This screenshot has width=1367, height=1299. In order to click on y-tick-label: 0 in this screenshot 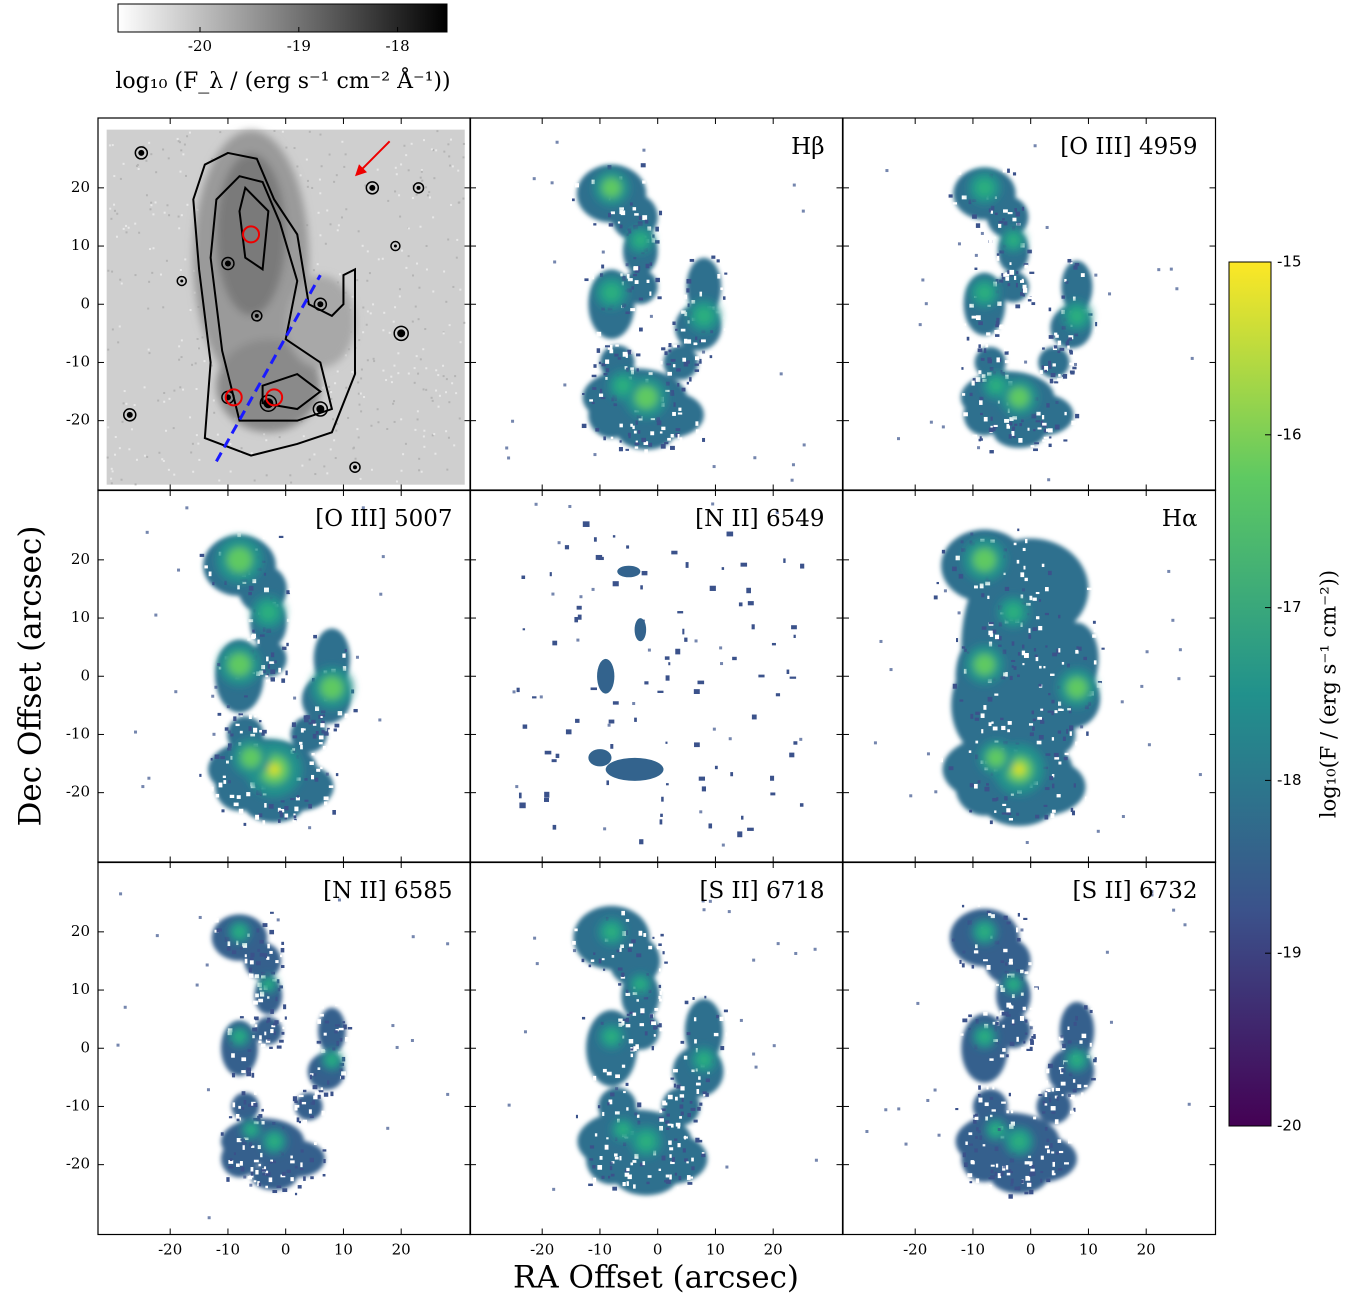, I will do `click(85, 1047)`.